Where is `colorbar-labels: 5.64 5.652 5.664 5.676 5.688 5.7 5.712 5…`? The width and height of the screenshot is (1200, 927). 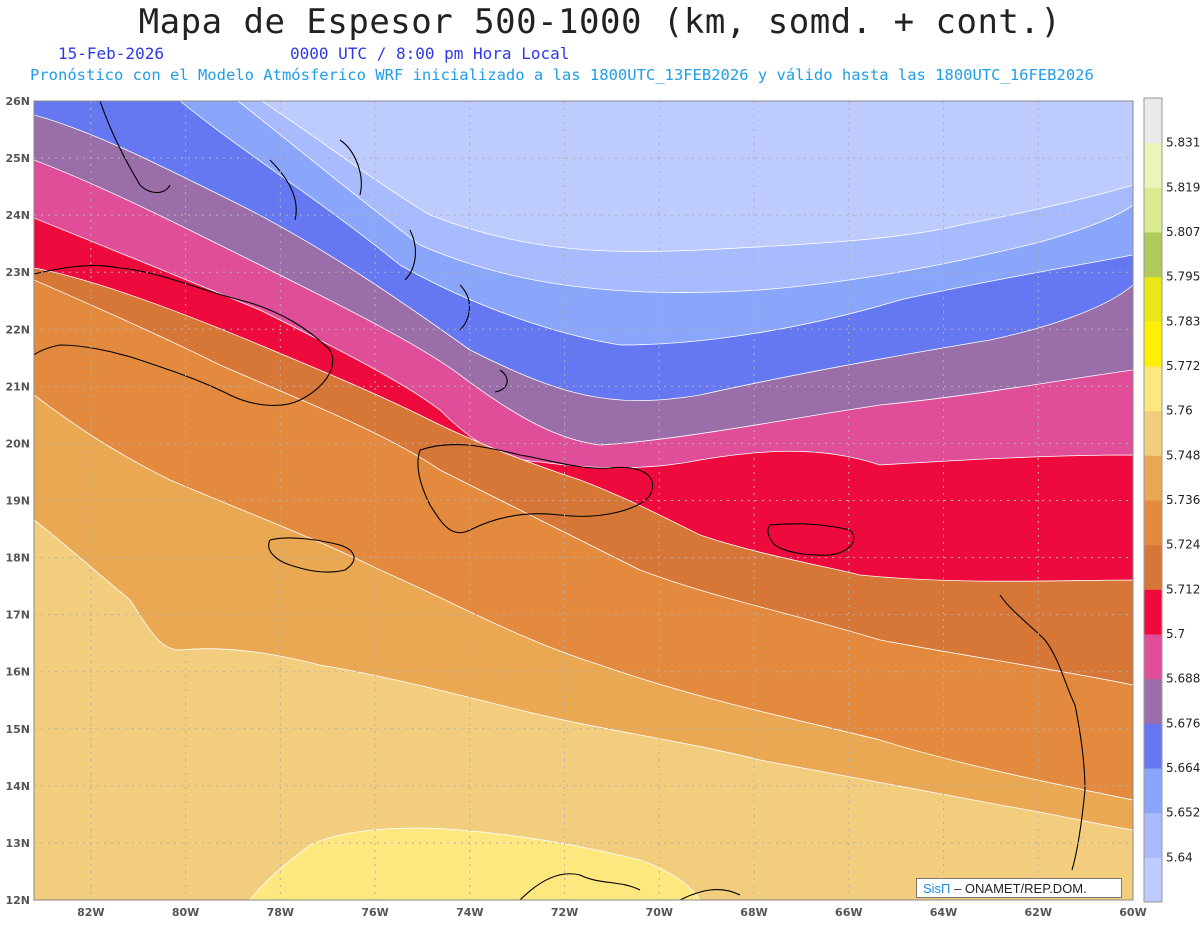
colorbar-labels: 5.64 5.652 5.664 5.676 5.688 5.7 5.712 5… is located at coordinates (1183, 500).